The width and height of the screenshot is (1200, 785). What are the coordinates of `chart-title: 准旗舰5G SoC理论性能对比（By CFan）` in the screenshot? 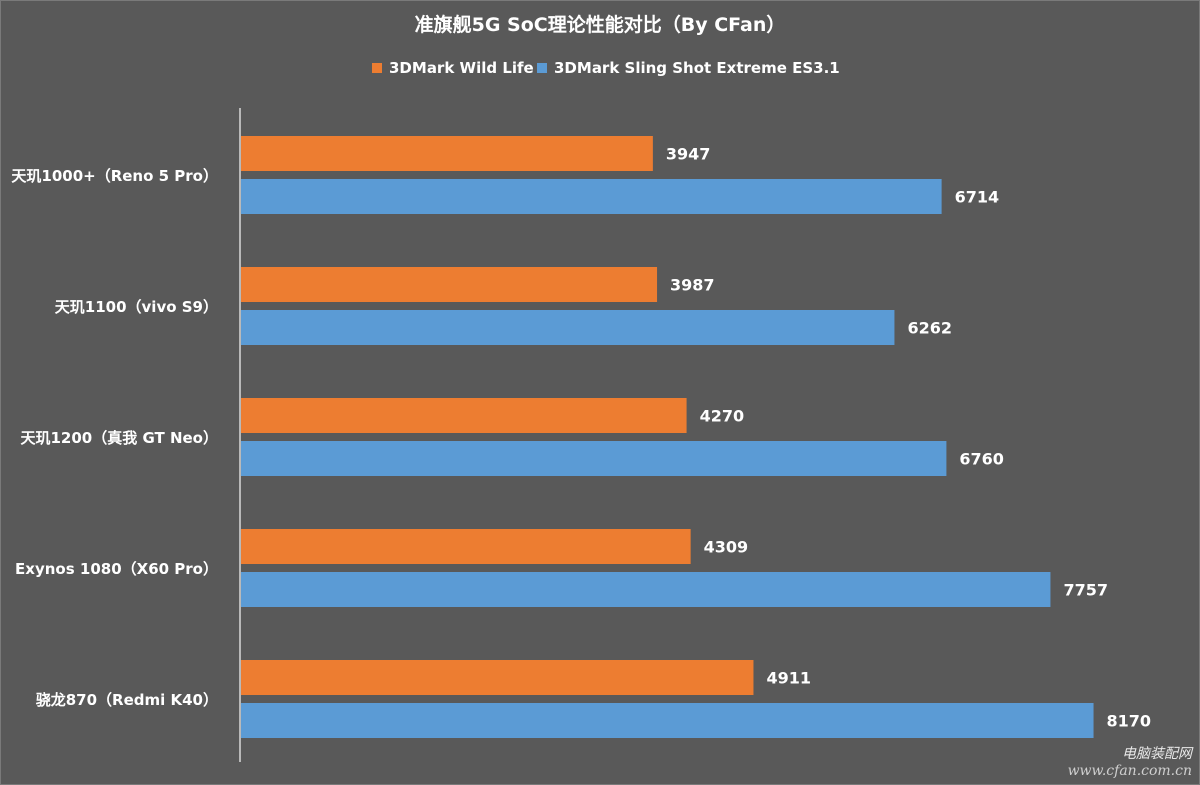 It's located at (600, 24).